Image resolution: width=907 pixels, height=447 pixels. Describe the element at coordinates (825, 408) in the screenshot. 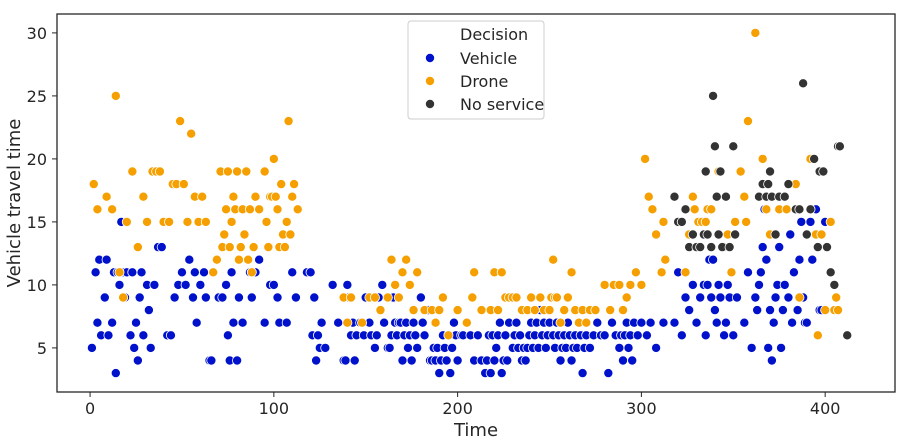

I see `x-tick-label: 400` at that location.